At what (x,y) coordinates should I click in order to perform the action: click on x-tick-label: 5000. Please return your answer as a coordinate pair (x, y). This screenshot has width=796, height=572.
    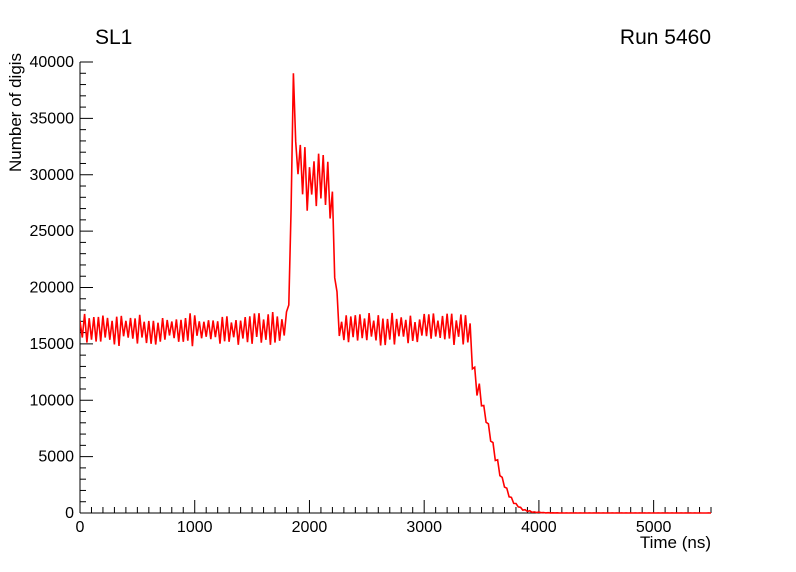
    Looking at the image, I should click on (654, 527).